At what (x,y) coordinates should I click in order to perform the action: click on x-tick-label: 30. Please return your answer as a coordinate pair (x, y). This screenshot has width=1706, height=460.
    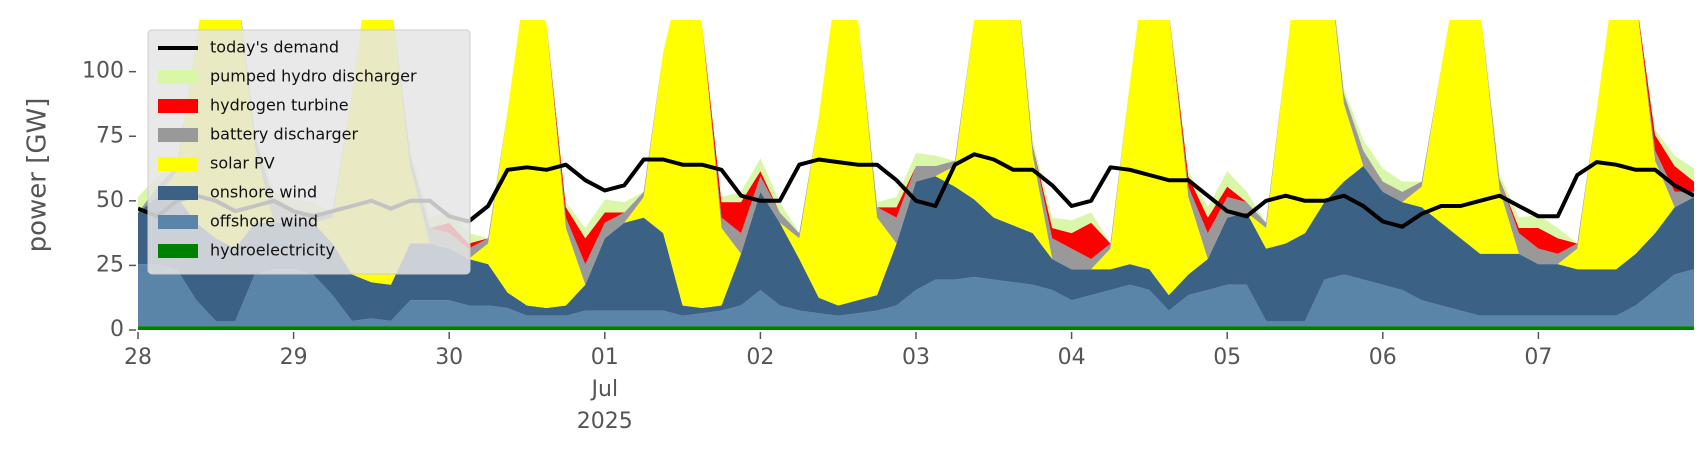
    Looking at the image, I should click on (449, 357).